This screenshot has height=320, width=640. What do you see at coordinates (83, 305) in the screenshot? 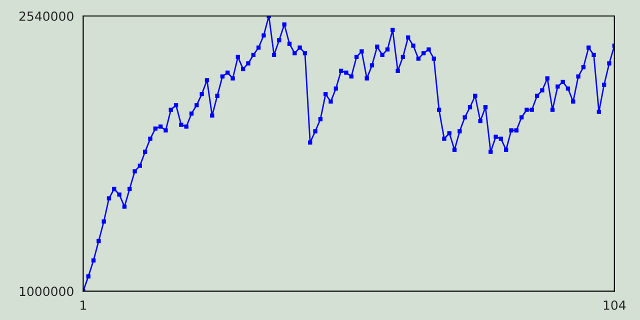
I see `x-tick-label: 1` at bounding box center [83, 305].